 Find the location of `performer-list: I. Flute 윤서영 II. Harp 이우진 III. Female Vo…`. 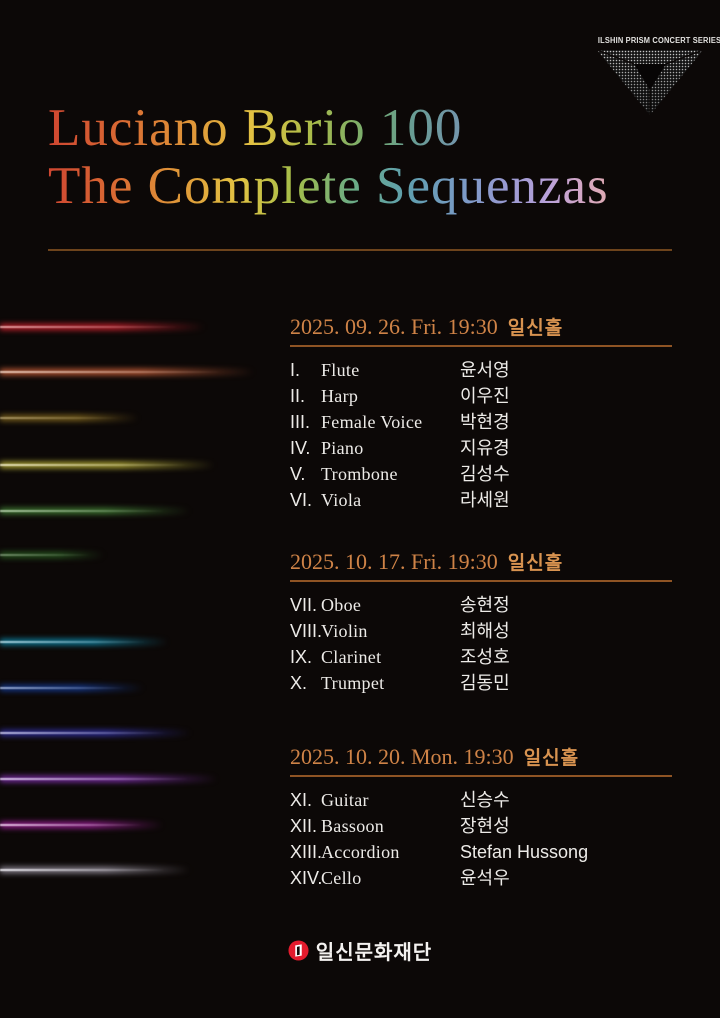

performer-list: I. Flute 윤서영 II. Harp 이우진 III. Female Vo… is located at coordinates (481, 435).